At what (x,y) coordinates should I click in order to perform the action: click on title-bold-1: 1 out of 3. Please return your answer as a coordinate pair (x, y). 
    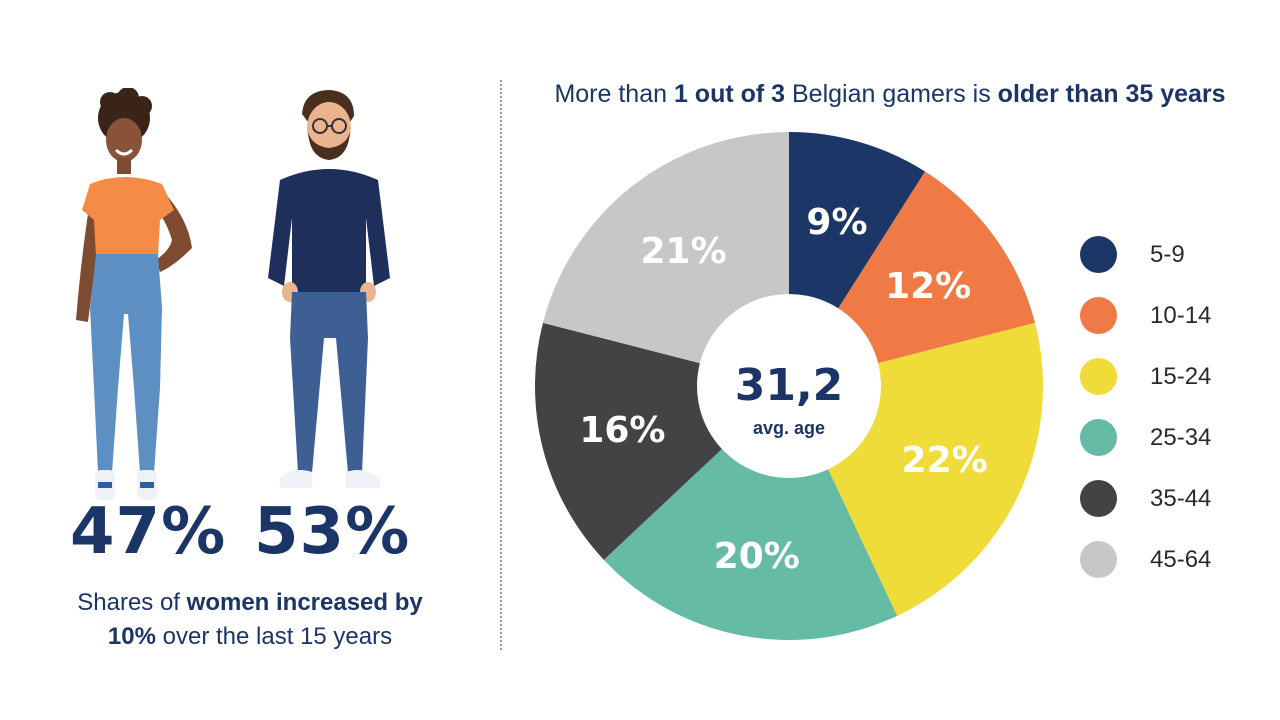
    Looking at the image, I should click on (729, 94).